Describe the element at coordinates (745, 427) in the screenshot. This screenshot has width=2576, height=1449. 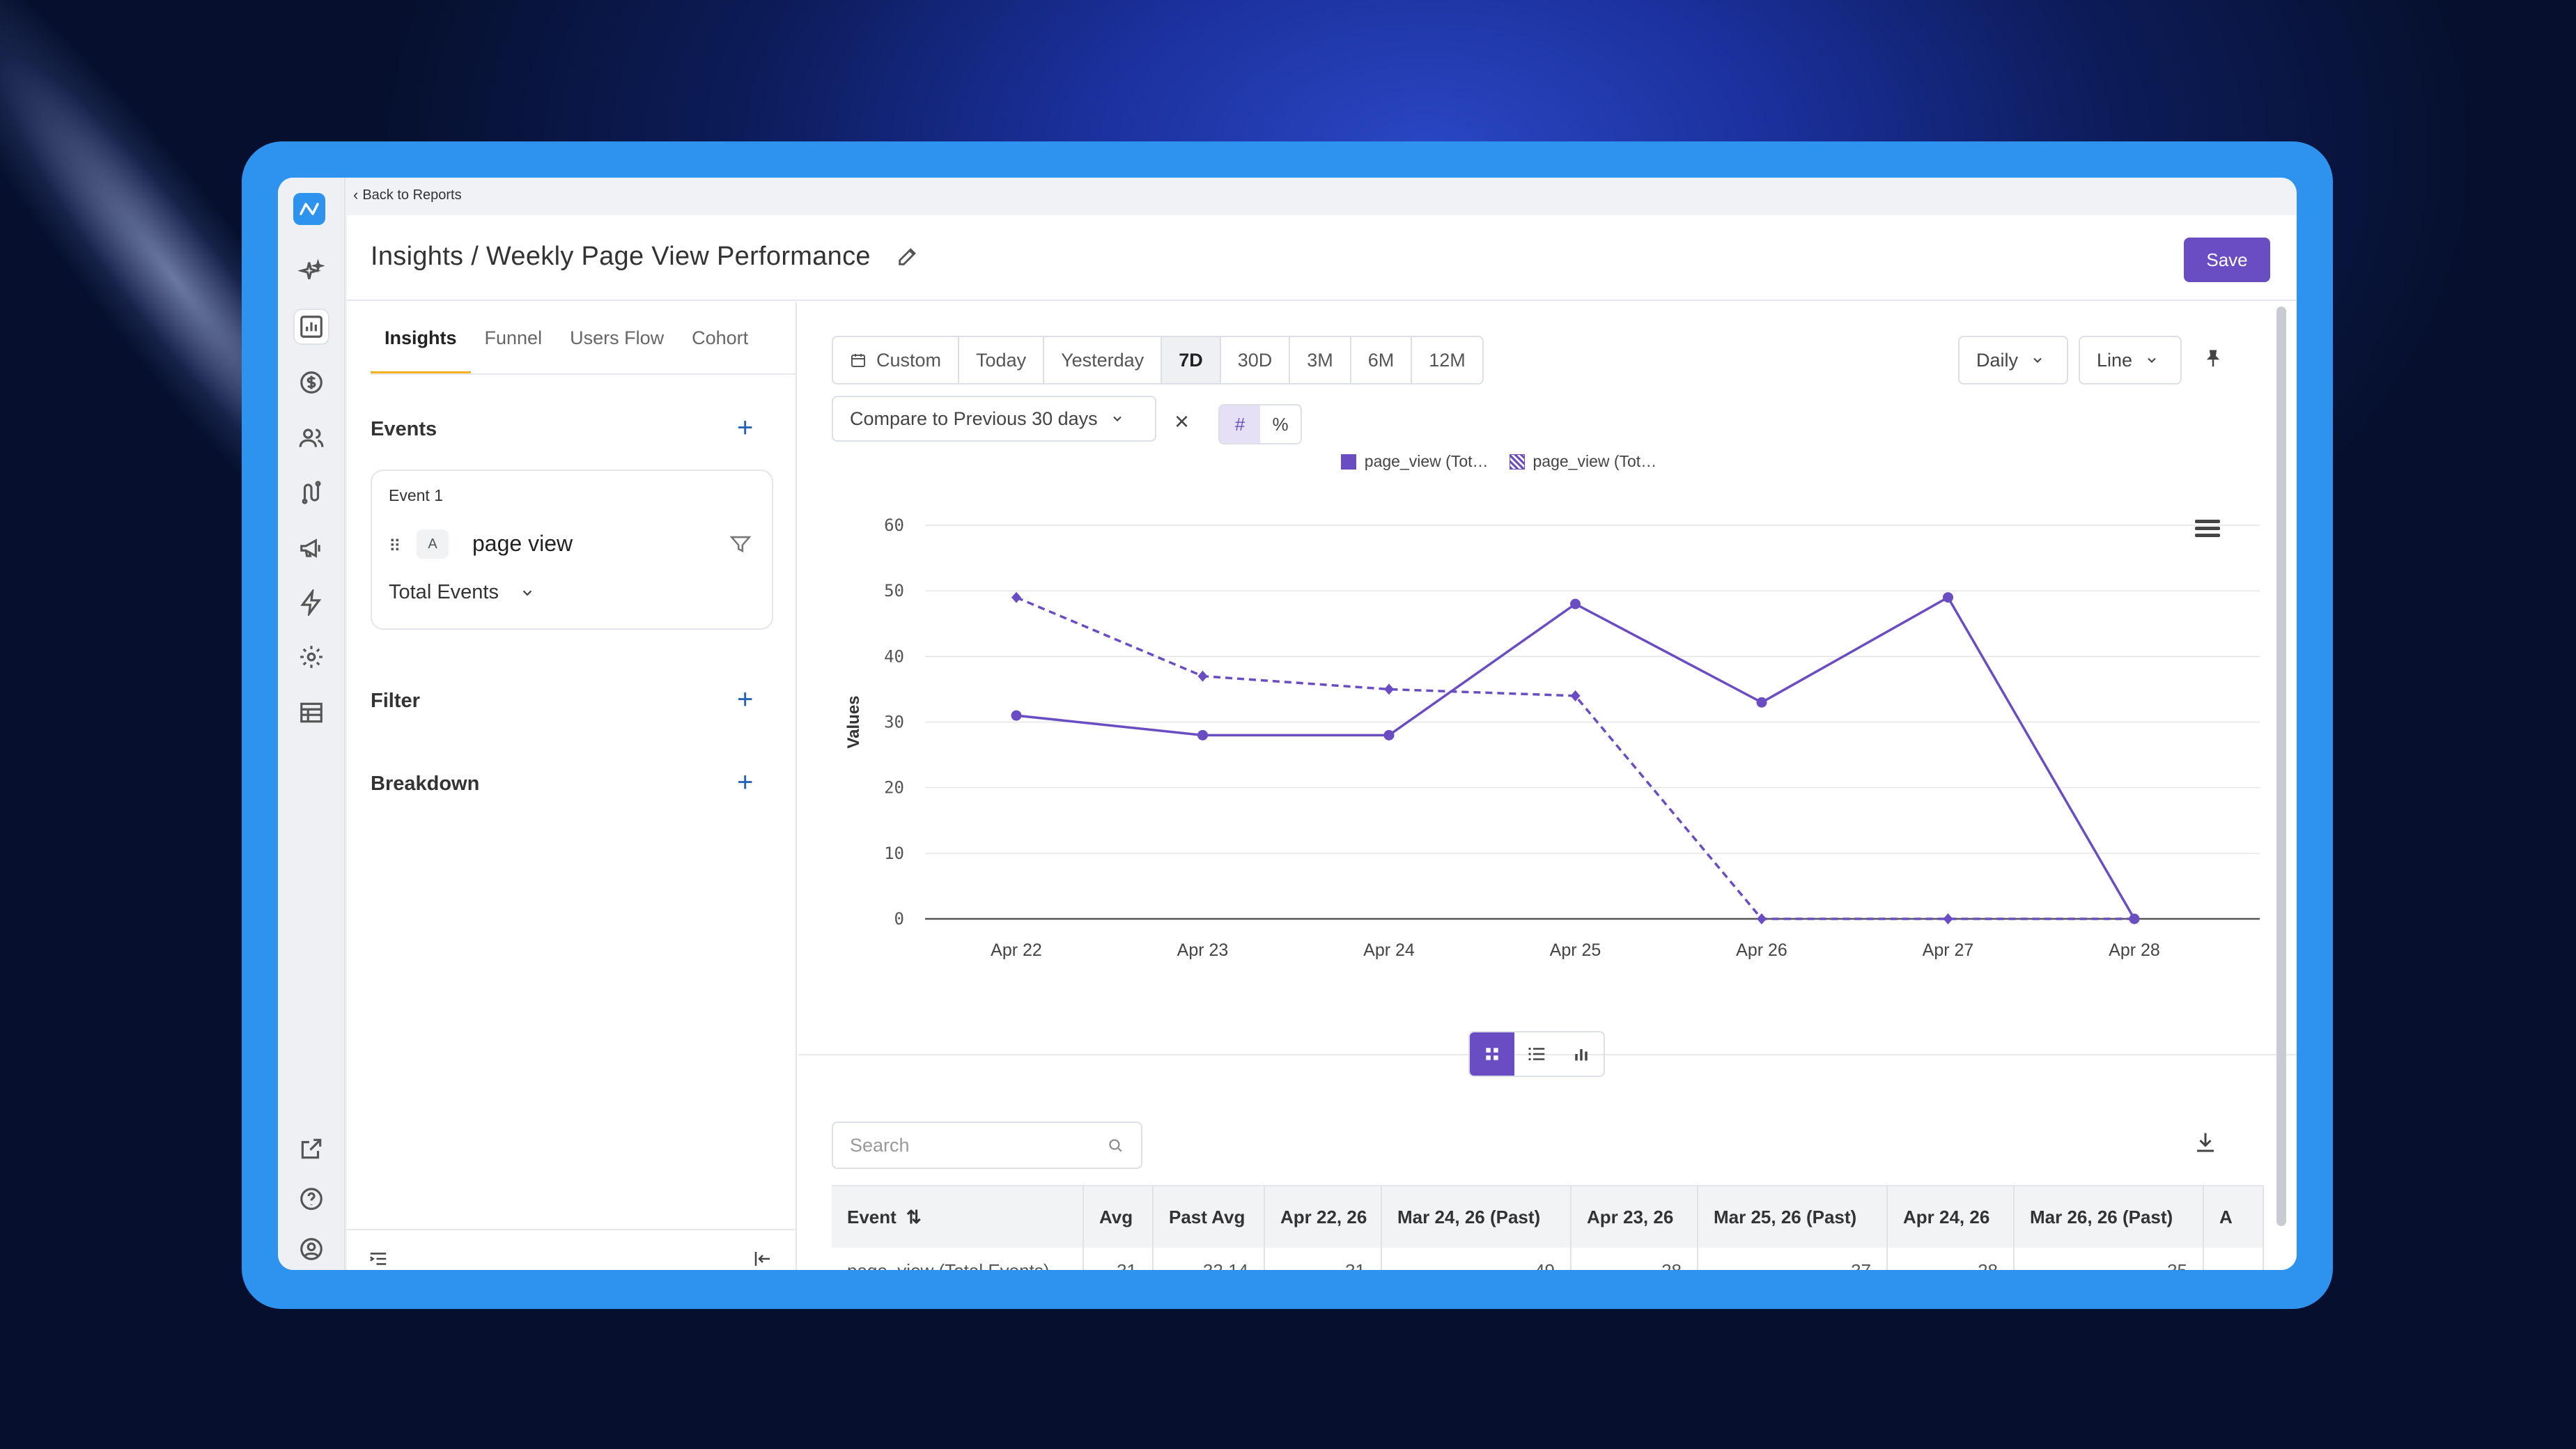
I see `add-event-plus-icon: +` at that location.